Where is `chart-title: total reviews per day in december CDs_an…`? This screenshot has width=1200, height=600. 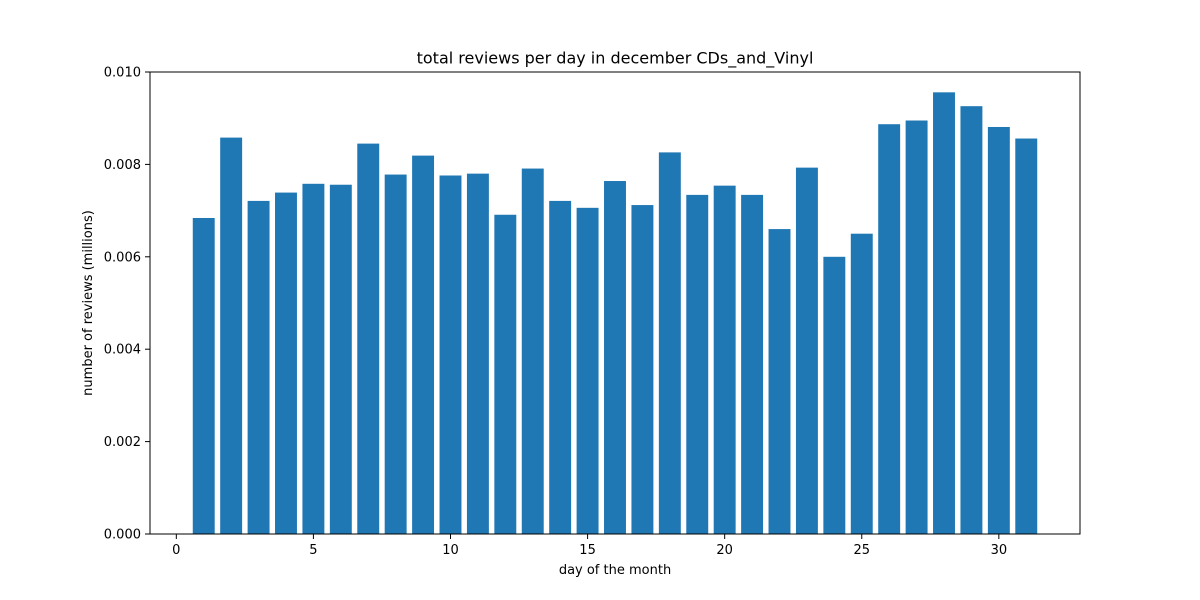 chart-title: total reviews per day in december CDs_an… is located at coordinates (615, 59).